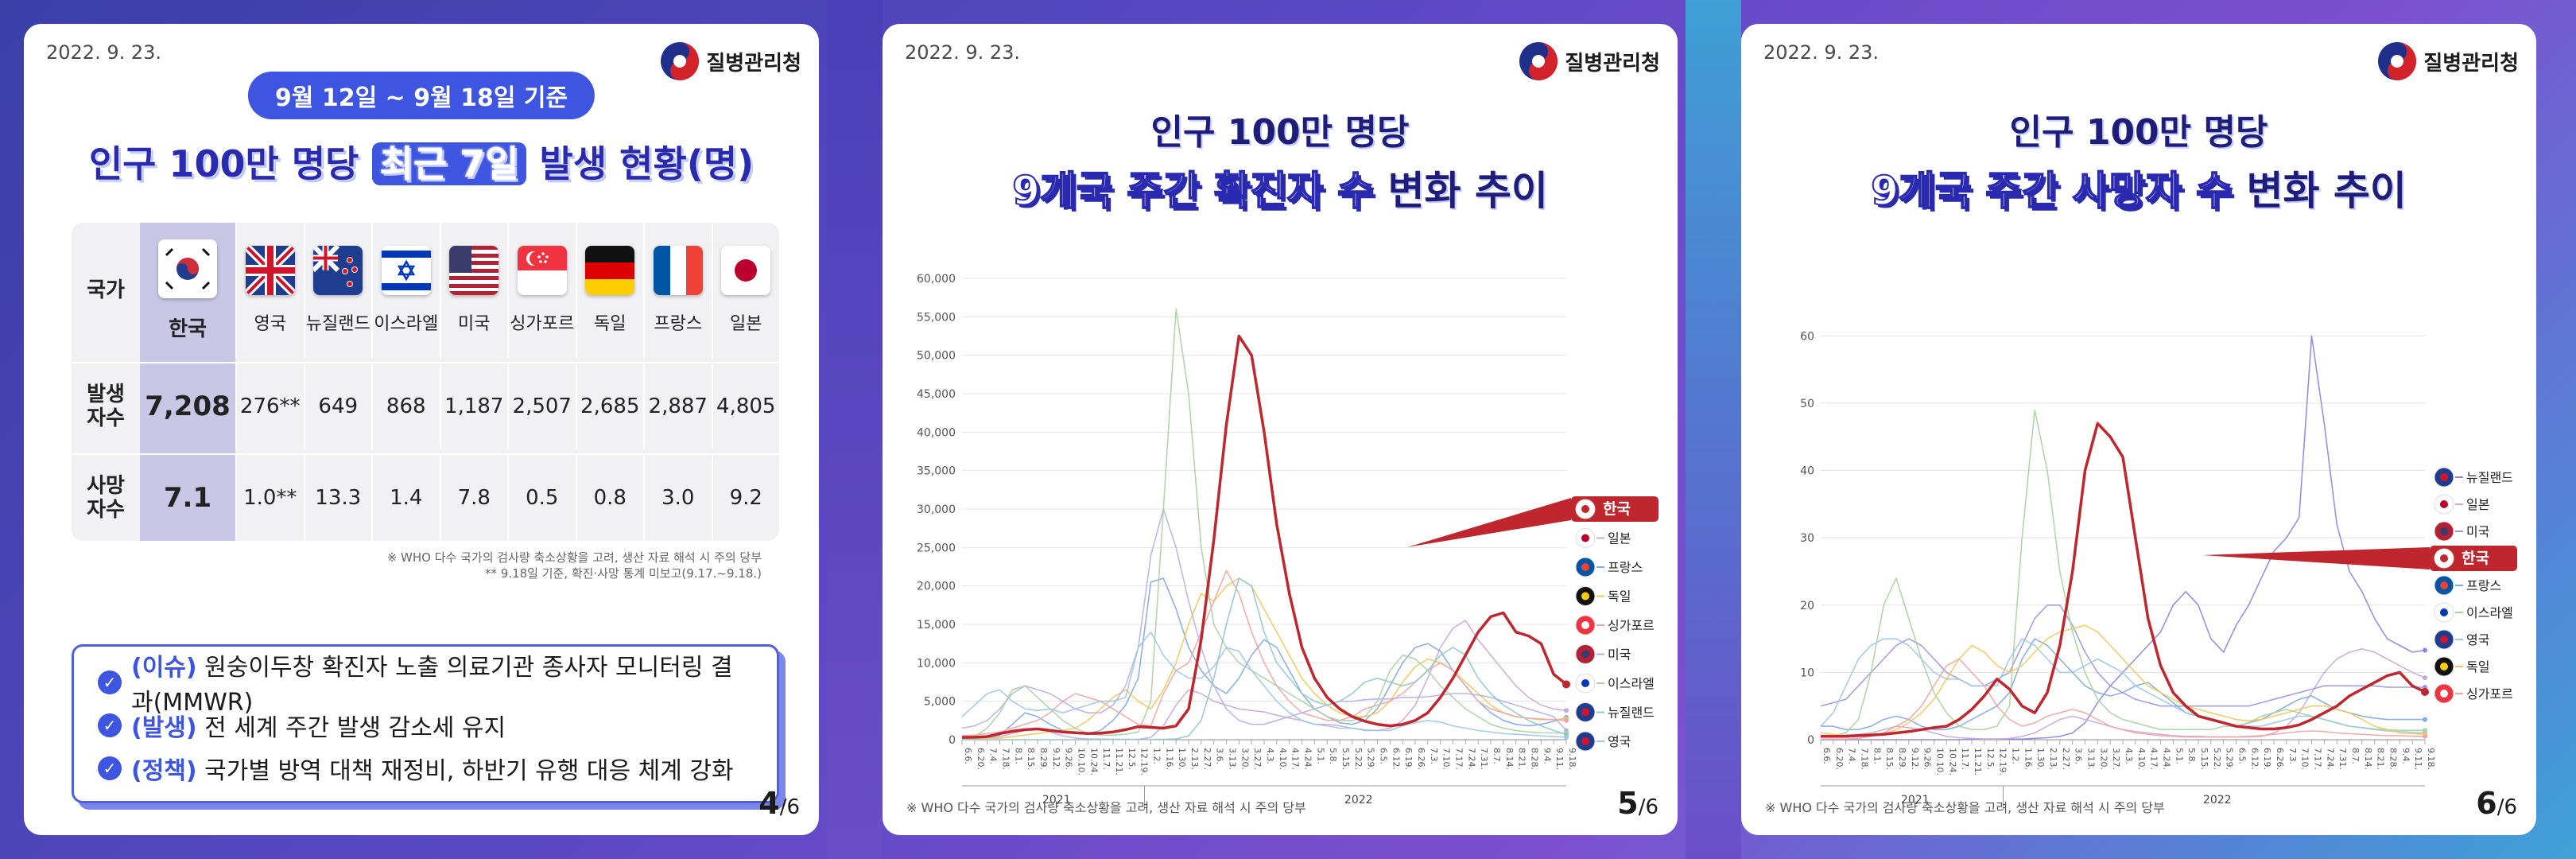 This screenshot has width=2576, height=859. I want to click on row-label-deaths: 사망 자수, so click(106, 498).